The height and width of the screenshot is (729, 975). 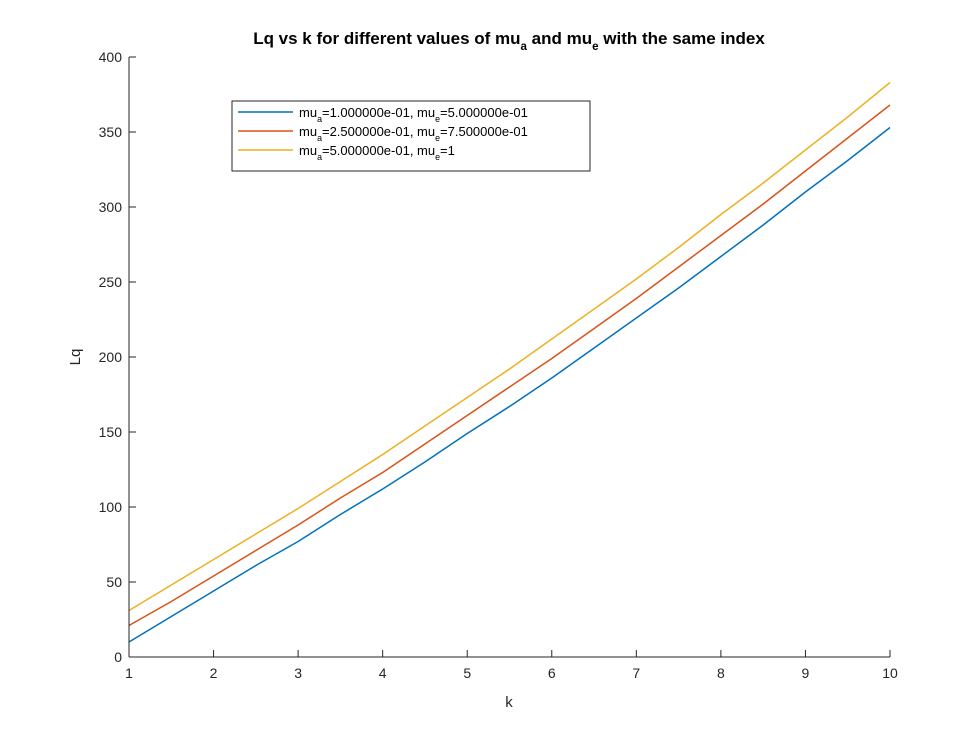 I want to click on y-tick-label: 100, so click(x=111, y=507).